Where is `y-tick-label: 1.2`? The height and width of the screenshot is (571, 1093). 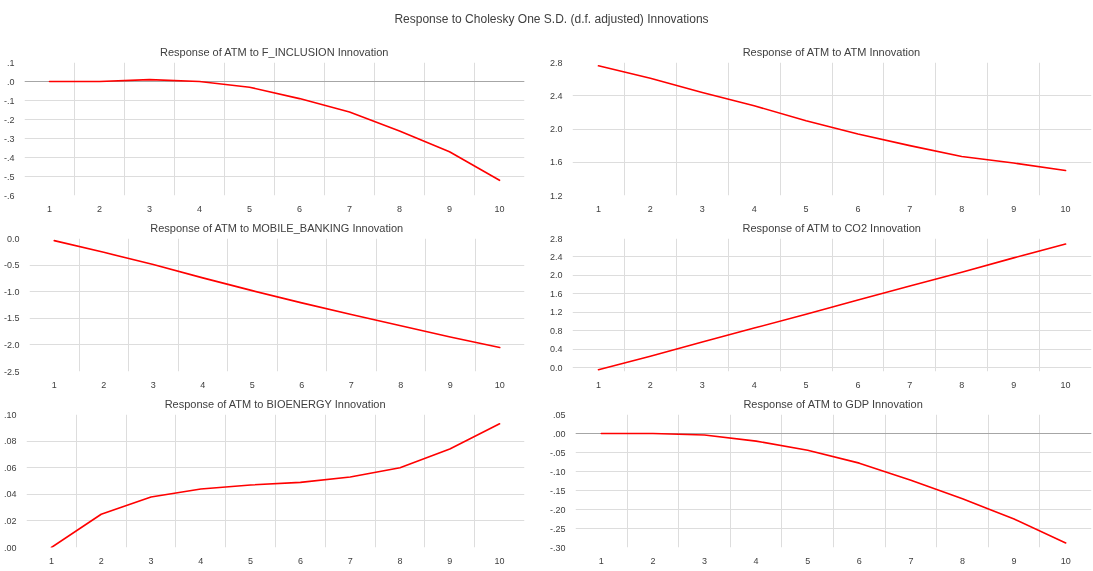 y-tick-label: 1.2 is located at coordinates (556, 312).